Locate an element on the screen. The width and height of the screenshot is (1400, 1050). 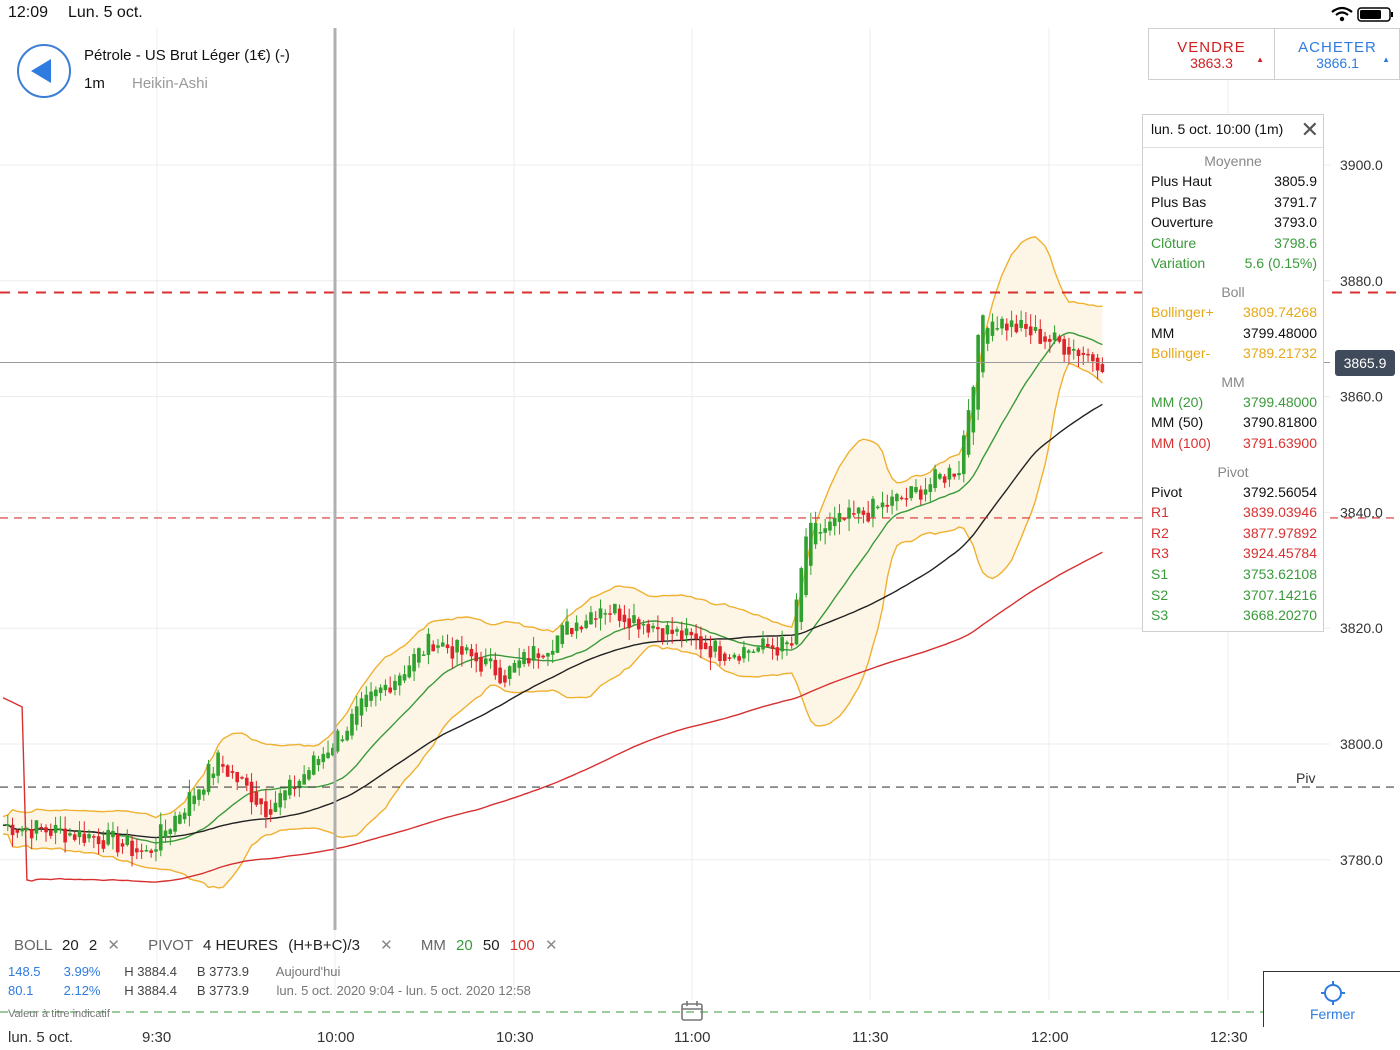
x-tick: 12:30 is located at coordinates (1229, 1037).